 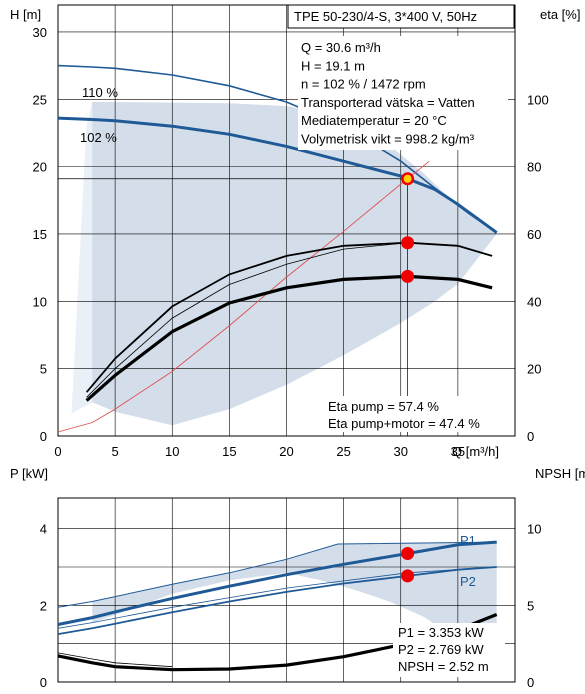 I want to click on y-left-tick-label: 2, so click(x=43, y=605).